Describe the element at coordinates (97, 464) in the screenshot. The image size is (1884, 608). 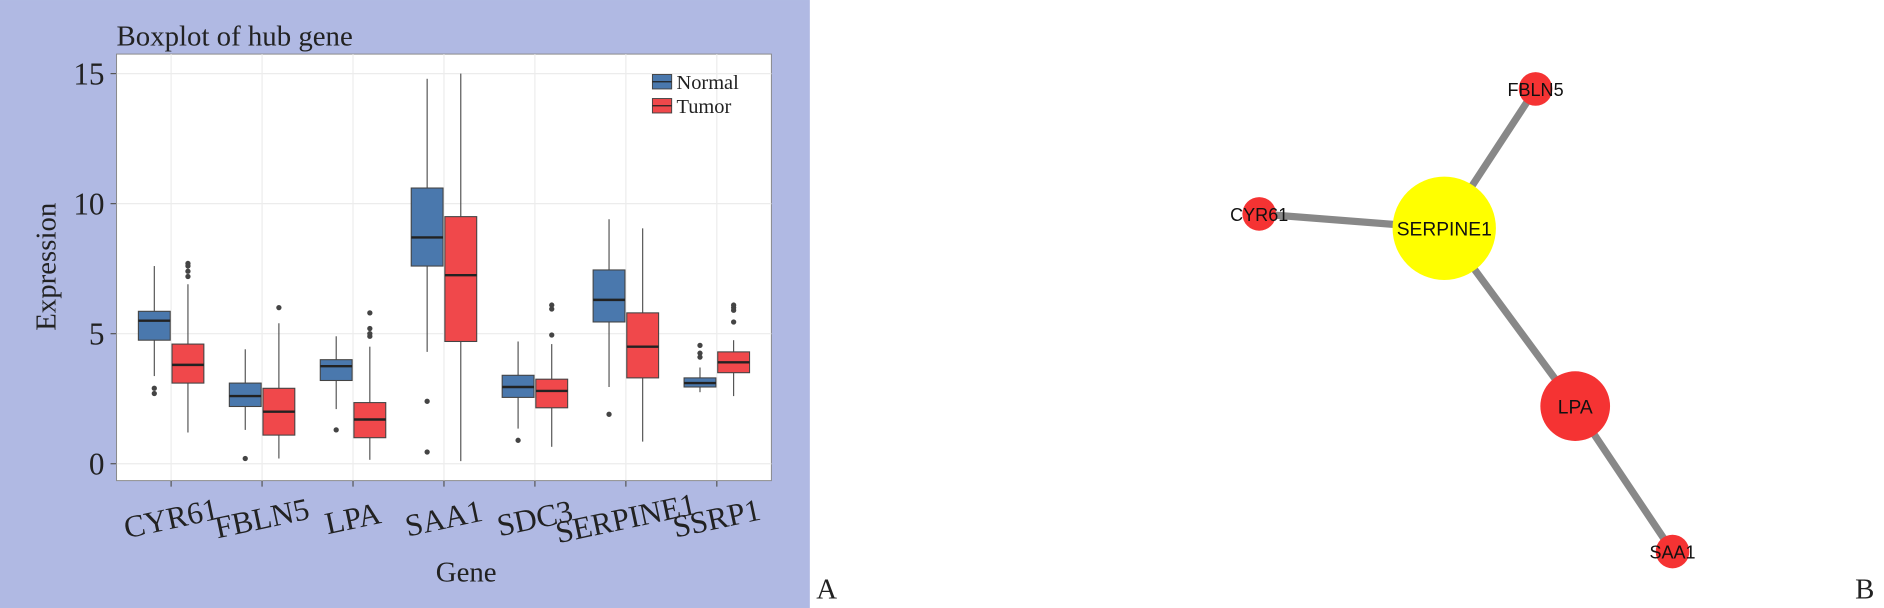
I see `y-tick-label: 0` at that location.